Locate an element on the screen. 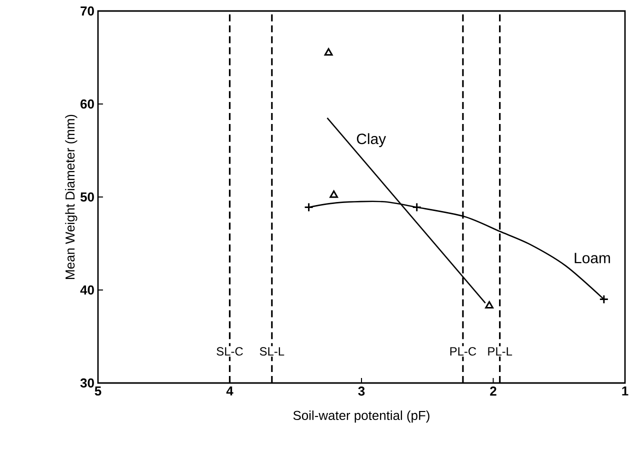 This screenshot has width=641, height=464. series-label: Loam is located at coordinates (592, 258).